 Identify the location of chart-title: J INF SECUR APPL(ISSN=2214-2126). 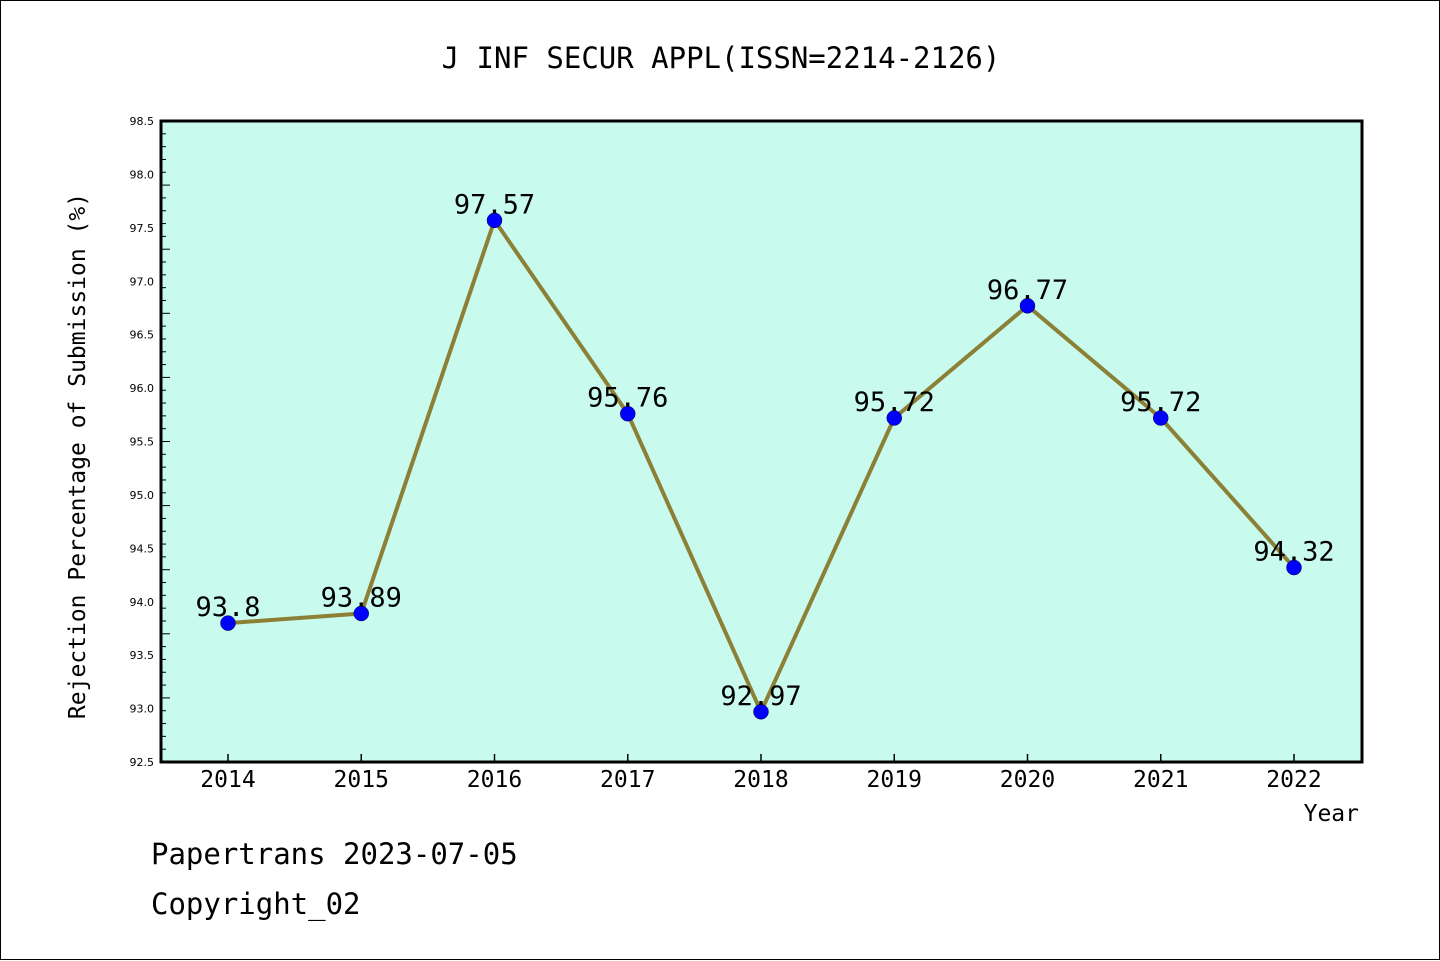
(721, 58).